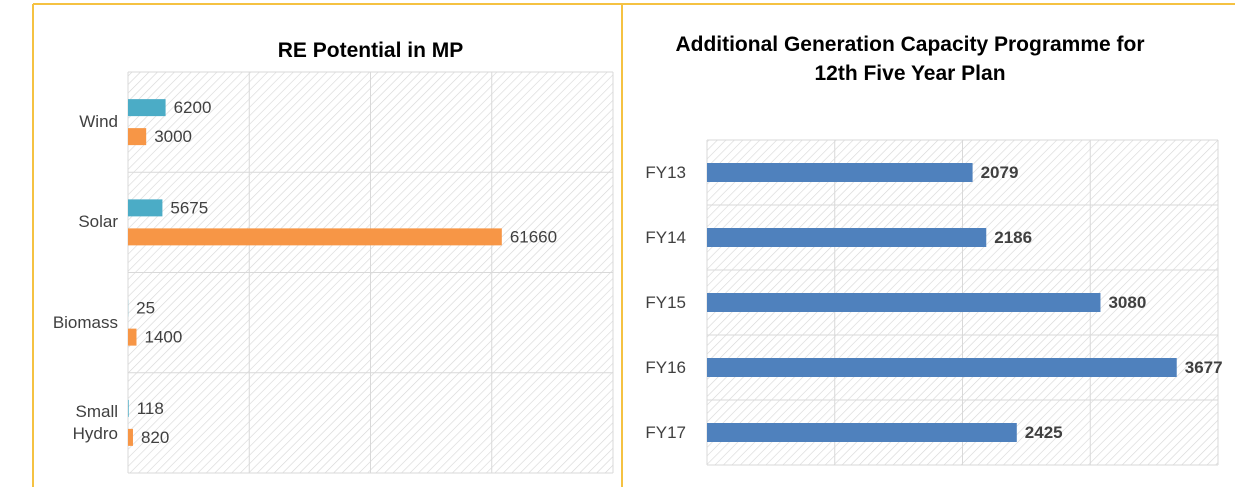 The height and width of the screenshot is (487, 1235). I want to click on data-label: 3677, so click(1204, 367).